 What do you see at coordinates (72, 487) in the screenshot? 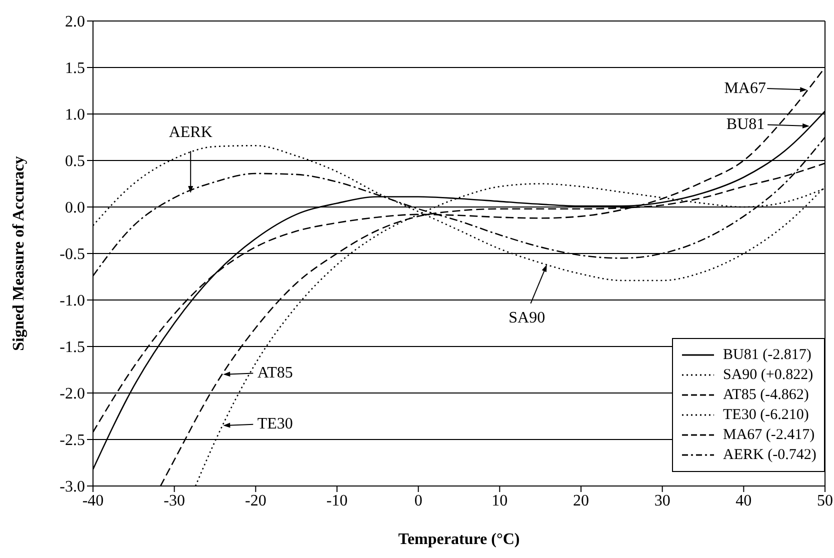
I see `y-tick-label: -3.0` at bounding box center [72, 487].